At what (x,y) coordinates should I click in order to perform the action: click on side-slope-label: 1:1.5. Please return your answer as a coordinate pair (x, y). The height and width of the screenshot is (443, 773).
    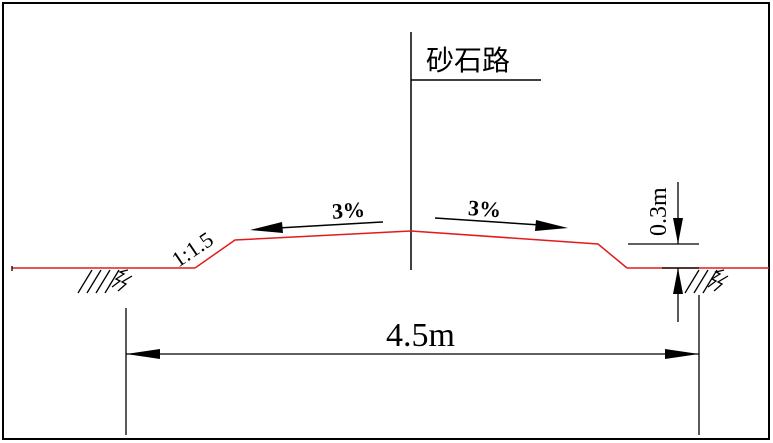
    Looking at the image, I should click on (192, 249).